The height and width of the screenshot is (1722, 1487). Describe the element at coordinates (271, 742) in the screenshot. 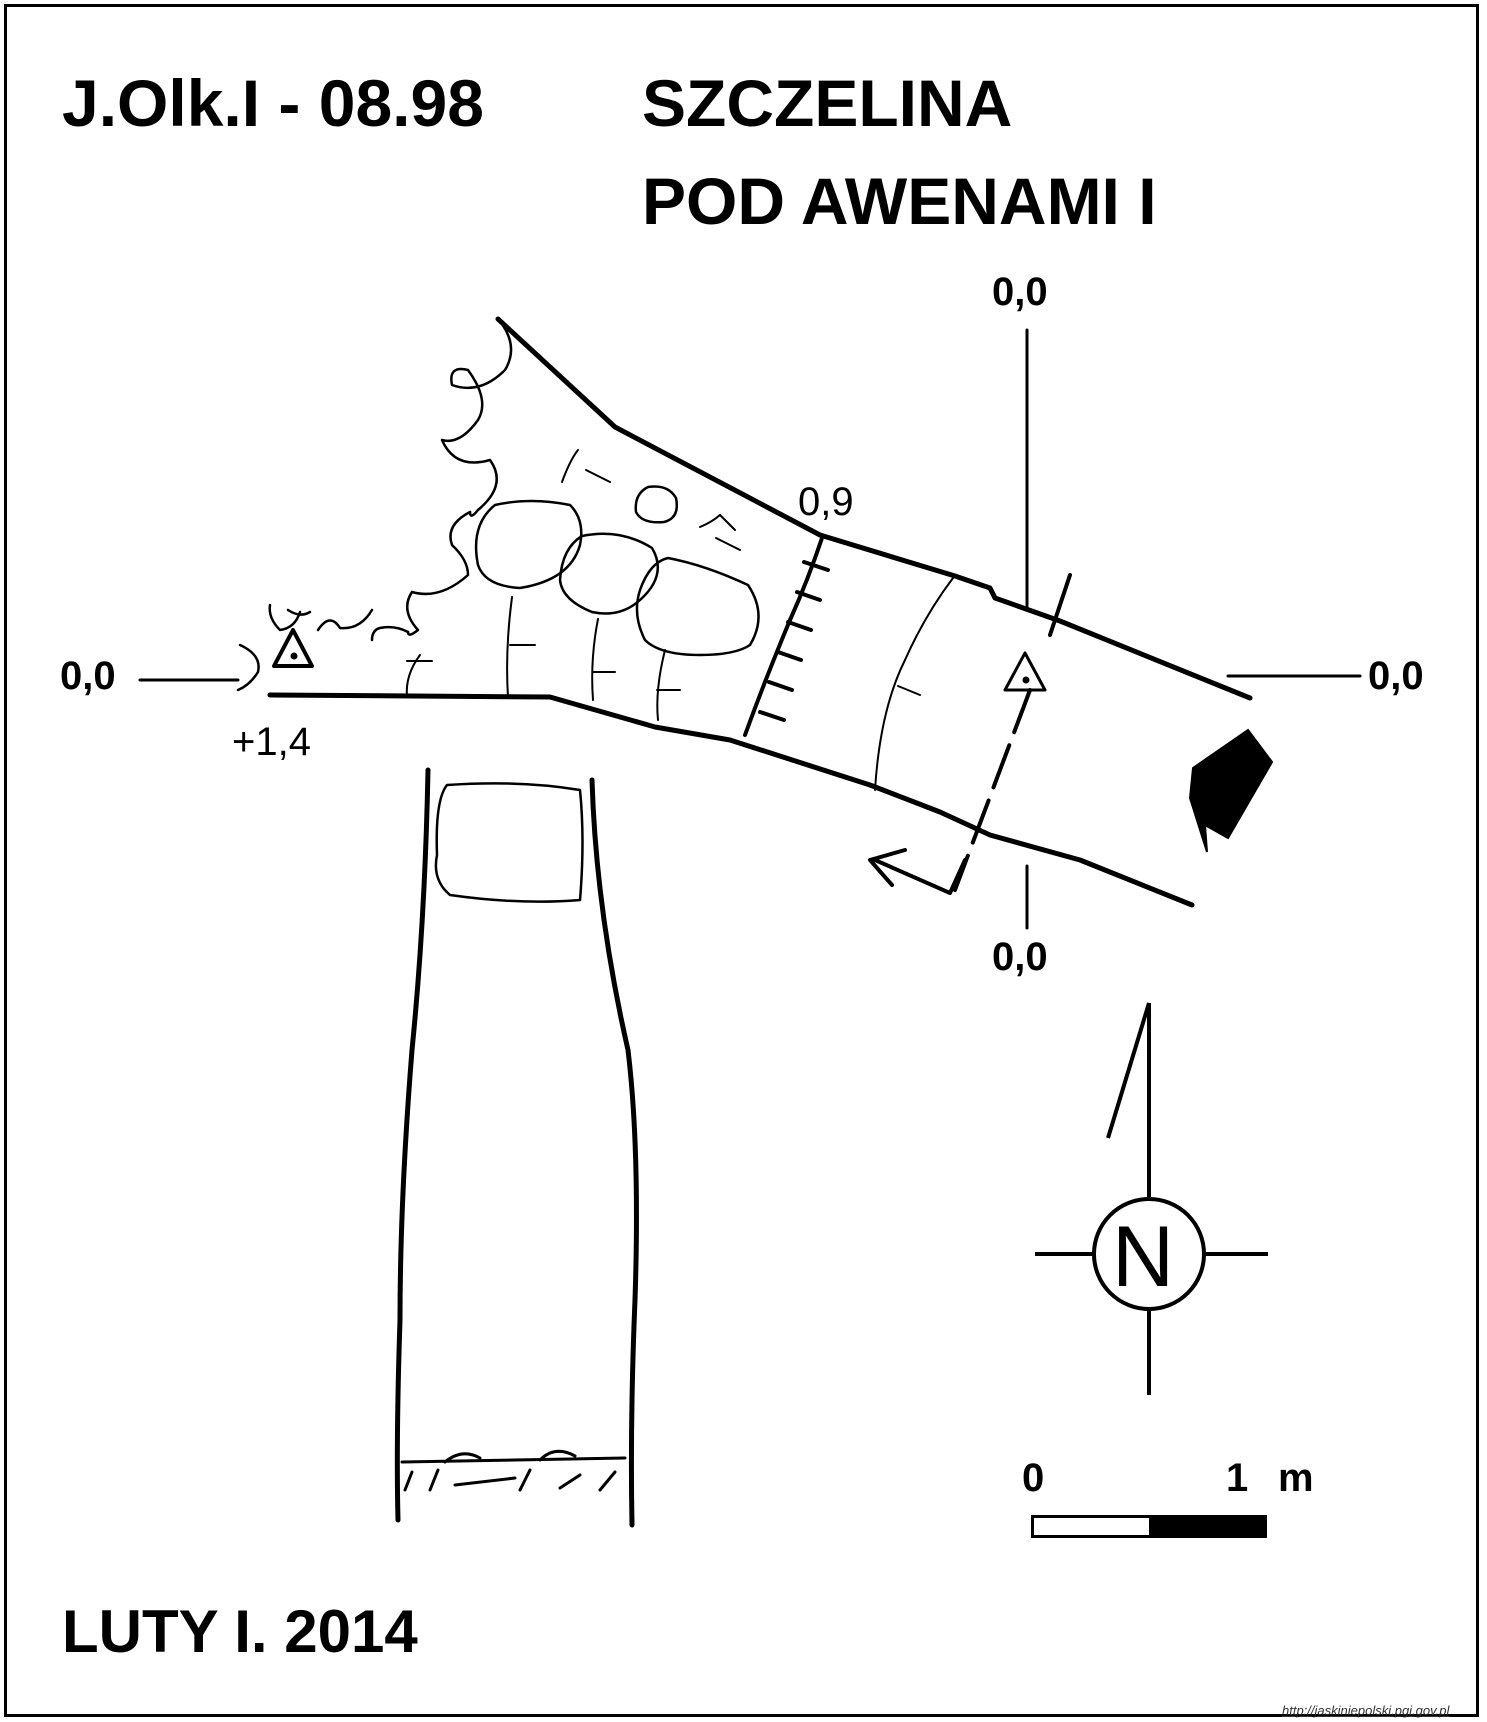

I see `depth-label-plus: +1,4` at that location.